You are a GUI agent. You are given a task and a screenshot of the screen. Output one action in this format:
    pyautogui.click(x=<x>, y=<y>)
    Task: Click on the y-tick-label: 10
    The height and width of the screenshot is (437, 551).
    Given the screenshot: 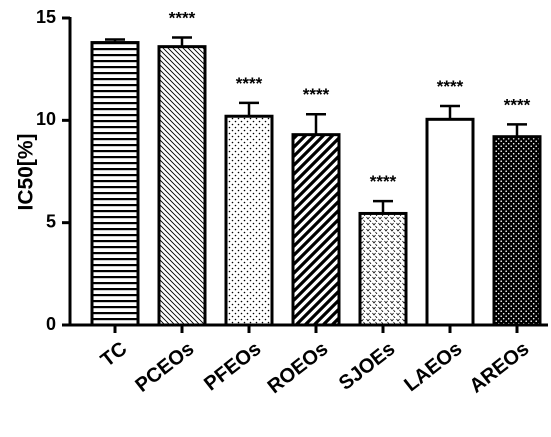 What is the action you would take?
    pyautogui.click(x=46, y=119)
    